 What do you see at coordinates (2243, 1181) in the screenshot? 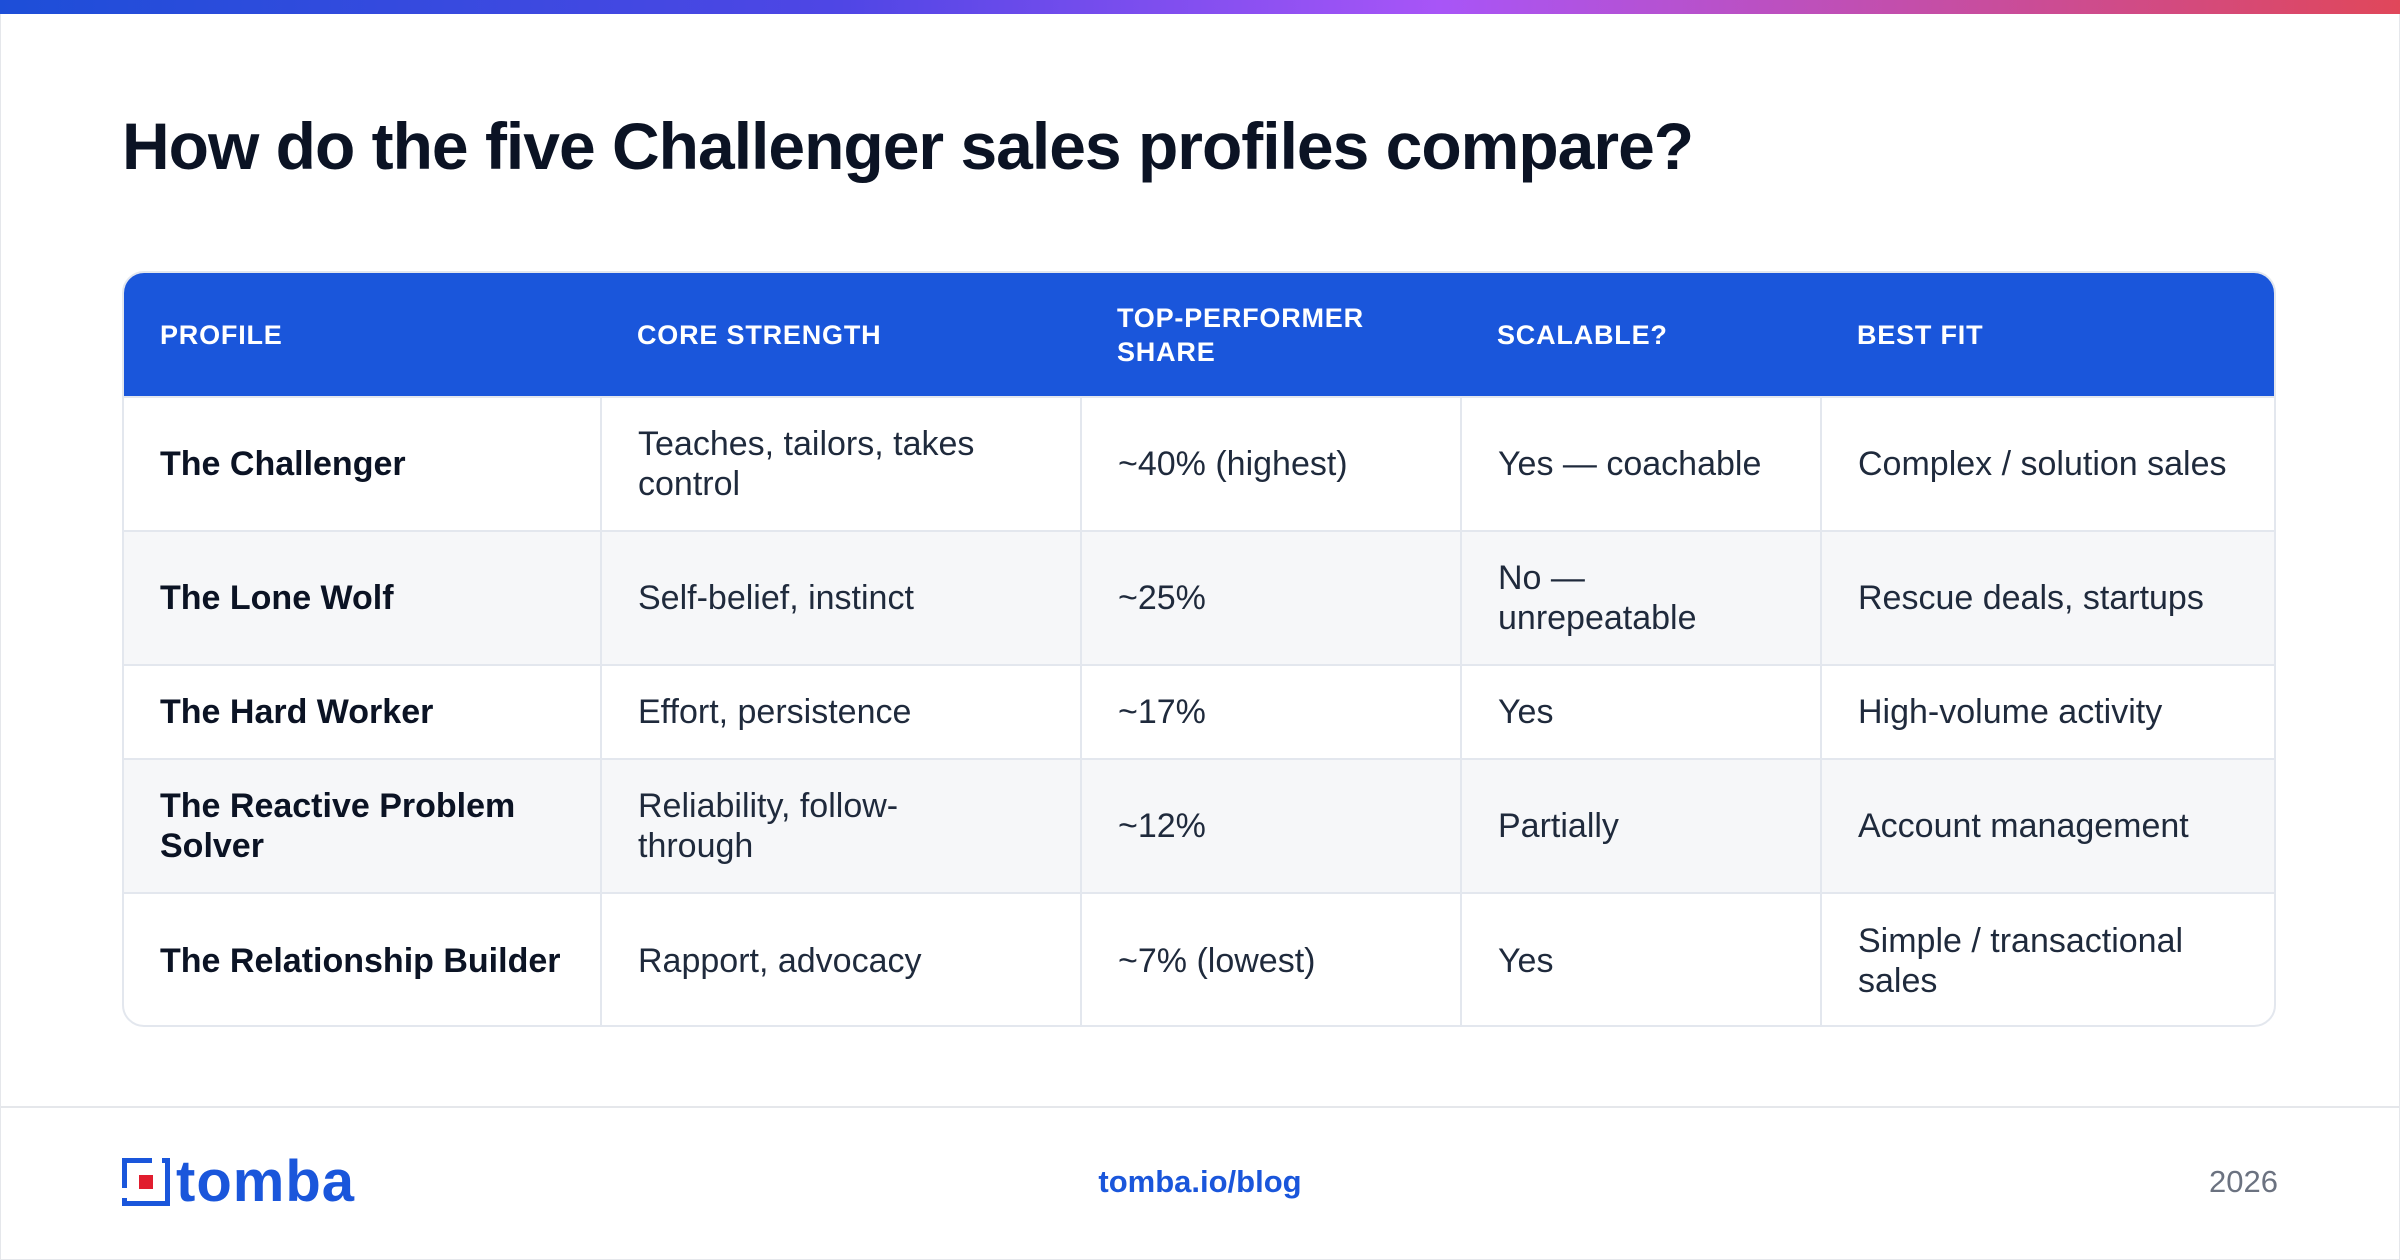
I see `footer-year: 2026` at bounding box center [2243, 1181].